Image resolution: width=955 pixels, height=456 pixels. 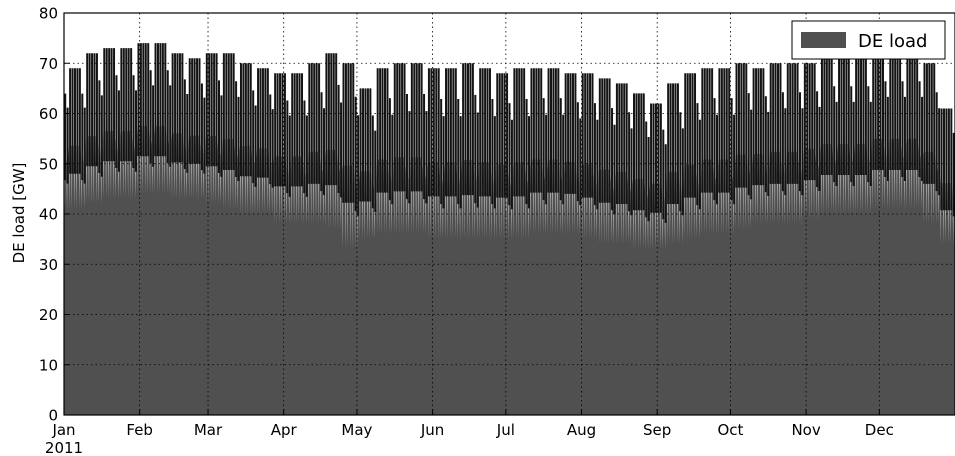 What do you see at coordinates (730, 430) in the screenshot?
I see `x-tick-label: Oct` at bounding box center [730, 430].